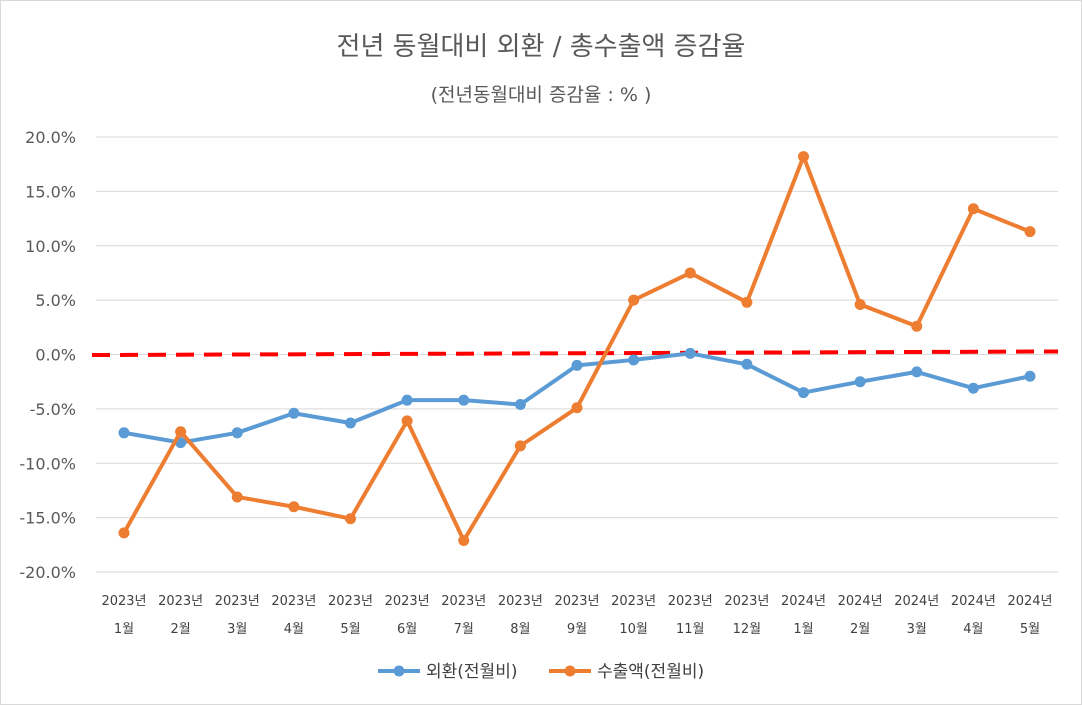  I want to click on zero-trend-line, so click(575, 353).